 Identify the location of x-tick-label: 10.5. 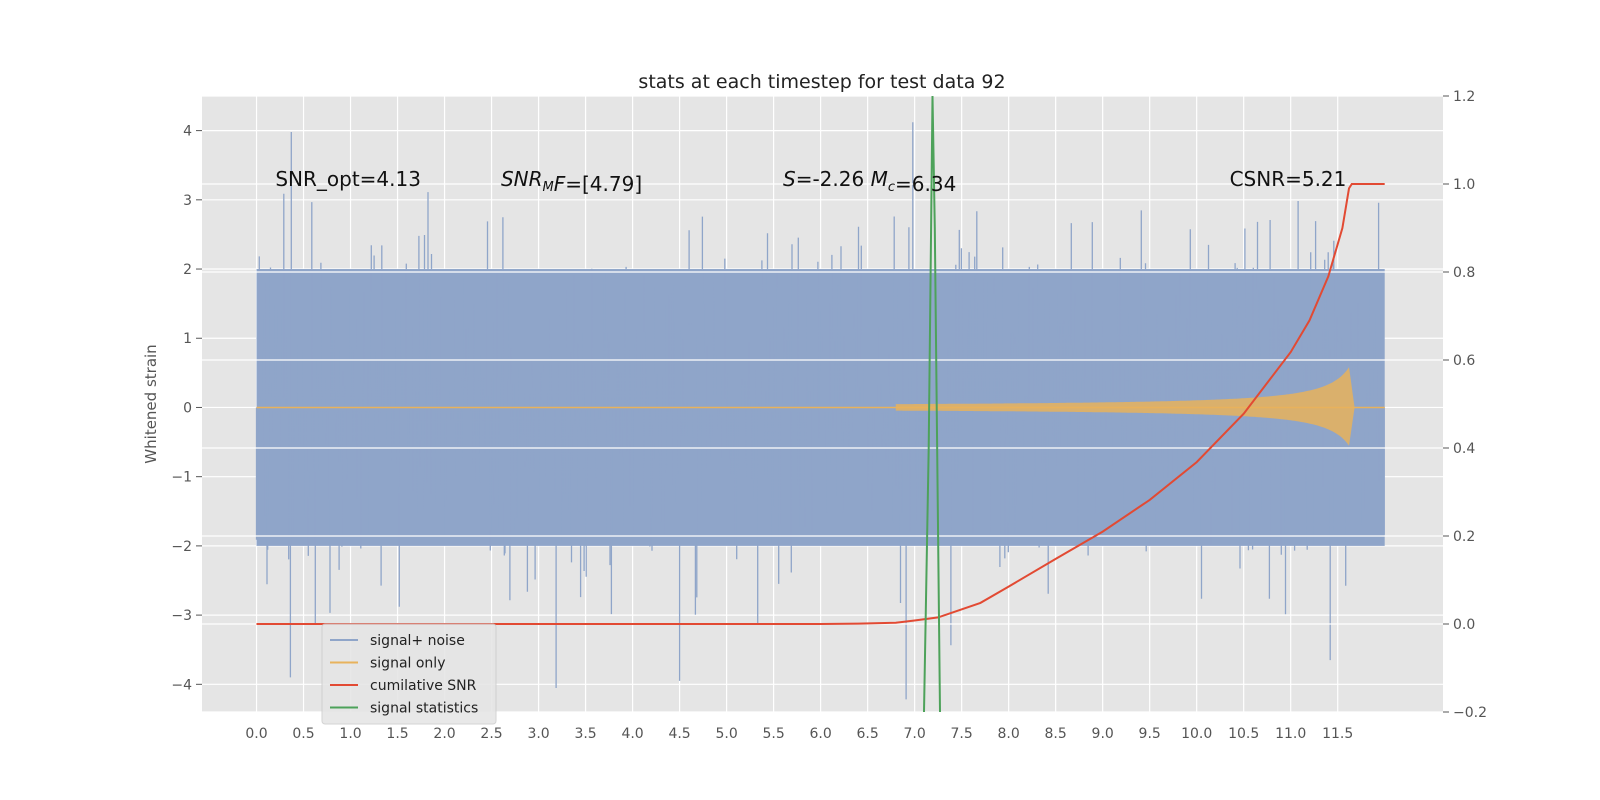
(1243, 734).